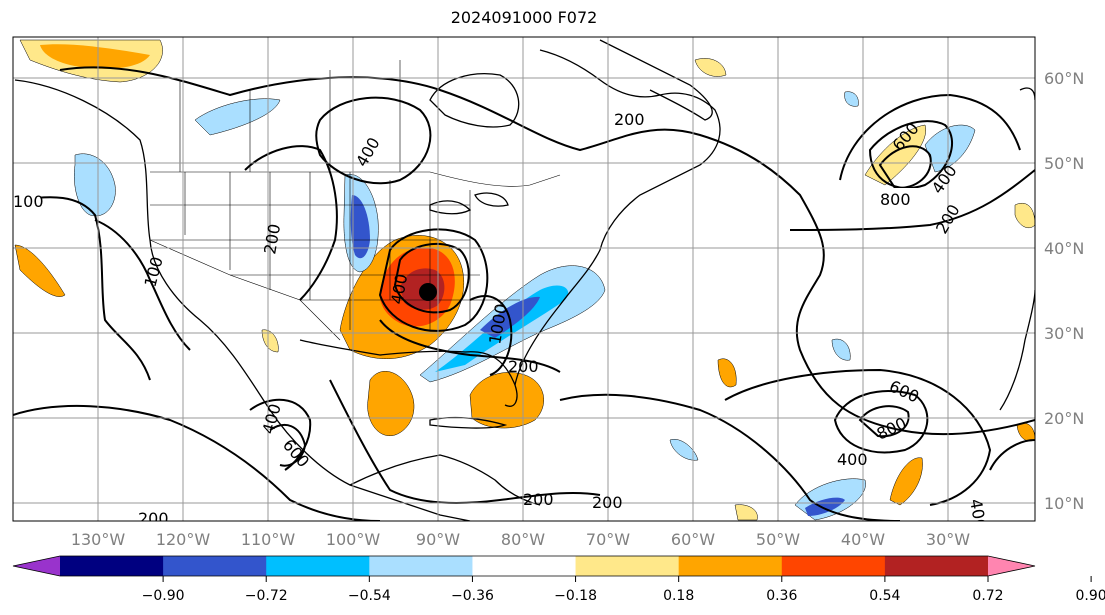 The image size is (1105, 615). What do you see at coordinates (912, 200) in the screenshot?
I see `contour-200-atlantic-north` at bounding box center [912, 200].